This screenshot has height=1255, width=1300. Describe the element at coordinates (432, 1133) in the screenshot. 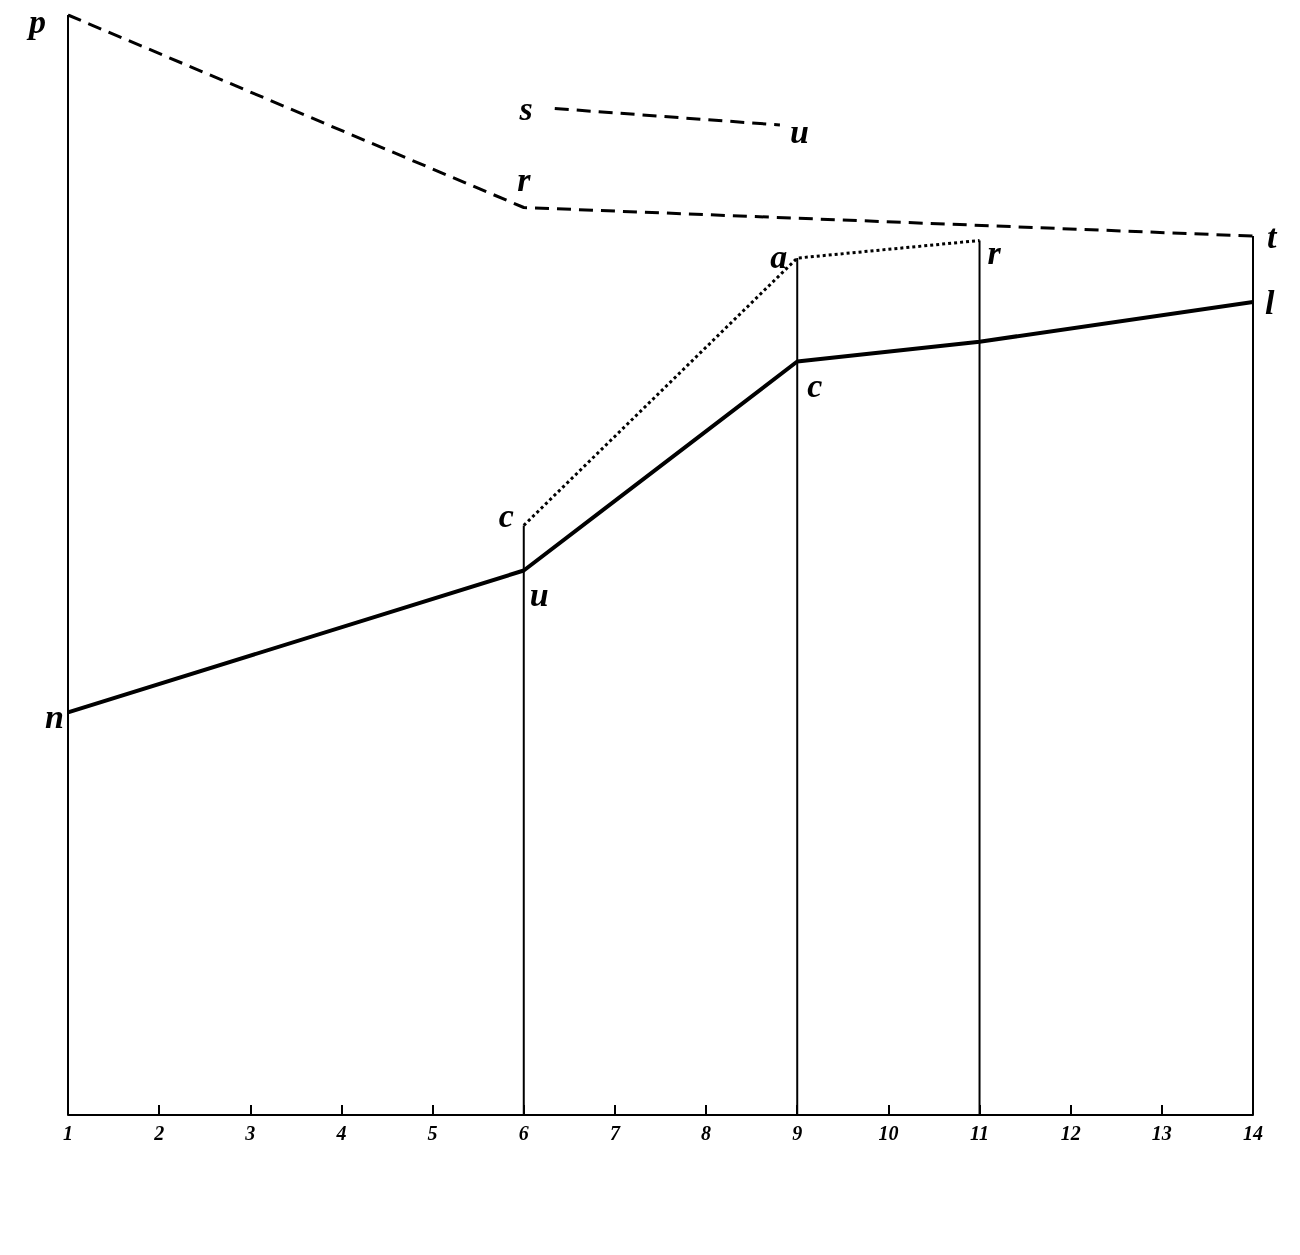

I see `x-tick-label: 5` at that location.